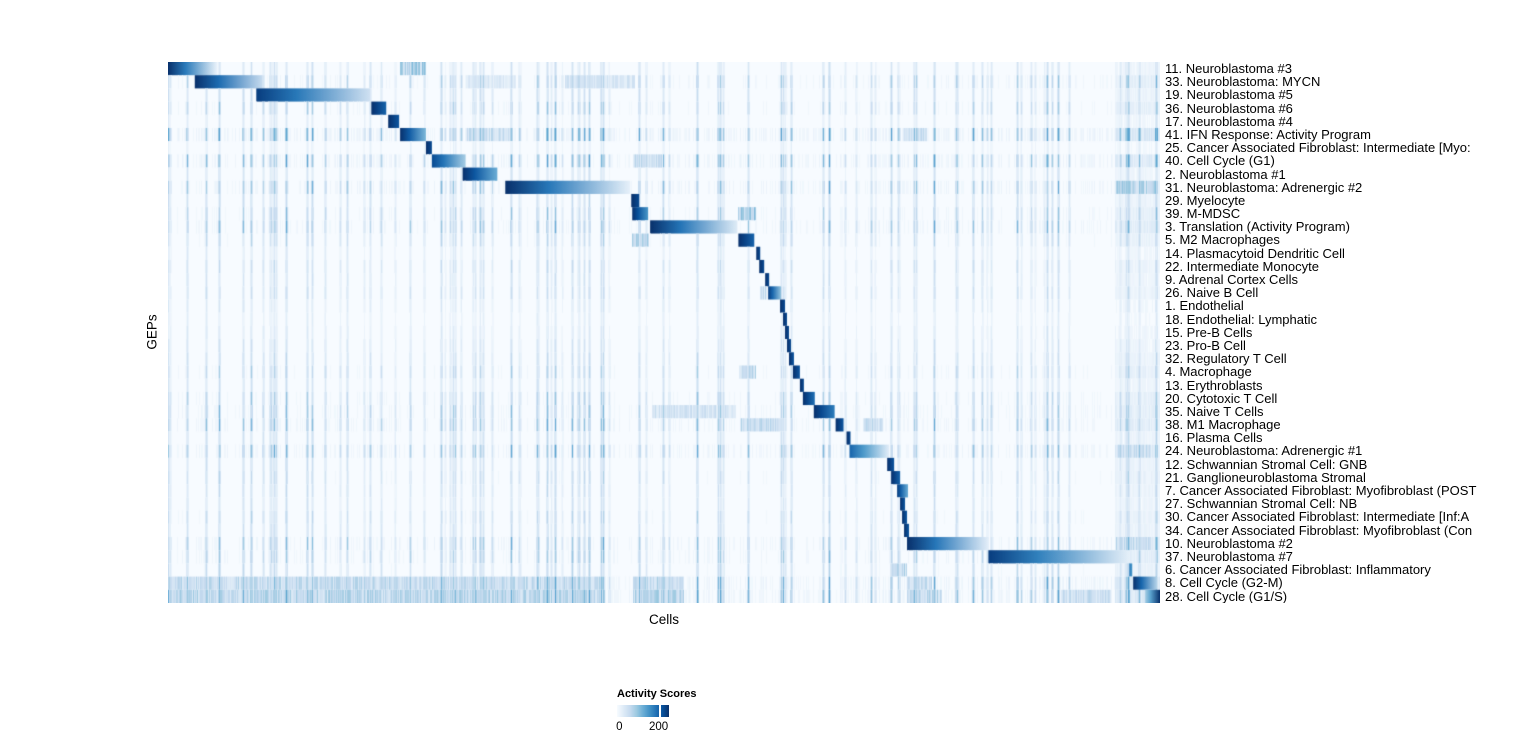  I want to click on row-label: 31. Neuroblastoma: Adrenergic #2, so click(1264, 187).